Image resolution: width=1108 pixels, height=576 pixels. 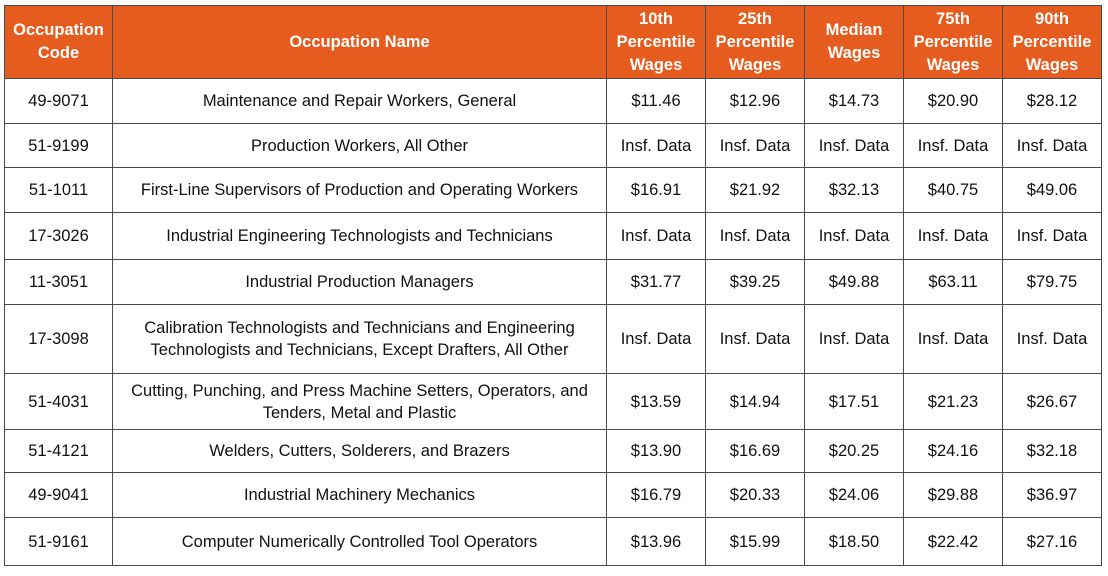 What do you see at coordinates (854, 401) in the screenshot?
I see `median-wage-cell: $17.51` at bounding box center [854, 401].